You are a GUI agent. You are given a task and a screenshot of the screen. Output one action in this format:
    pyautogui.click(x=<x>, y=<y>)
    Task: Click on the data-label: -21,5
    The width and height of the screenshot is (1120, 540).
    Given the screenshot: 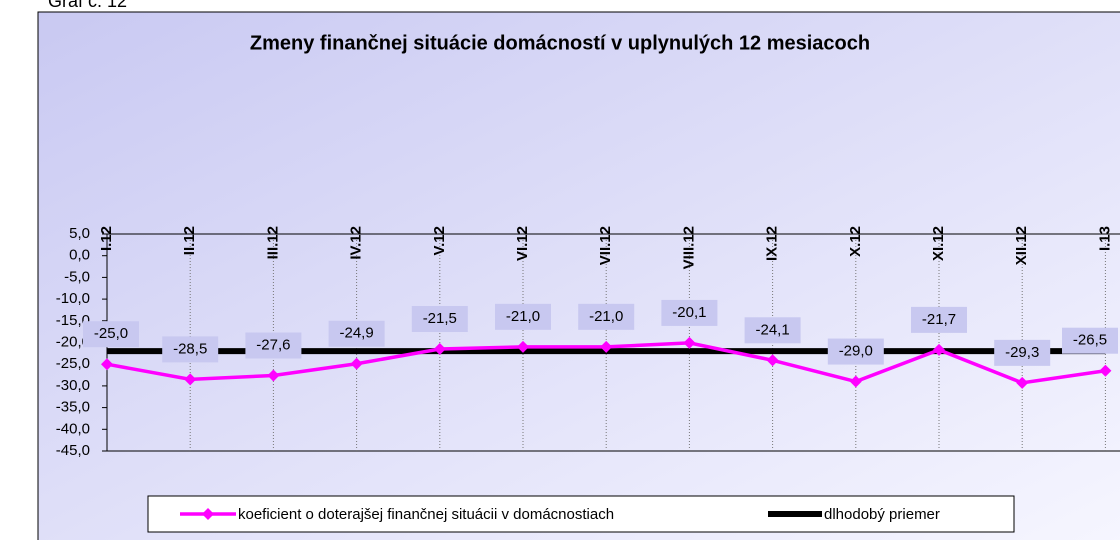 What is the action you would take?
    pyautogui.click(x=440, y=318)
    